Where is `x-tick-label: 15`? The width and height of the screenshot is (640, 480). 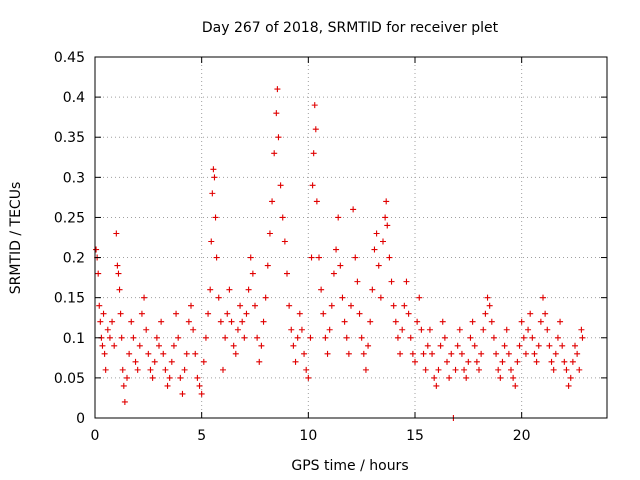 x-tick-label: 15 is located at coordinates (415, 436).